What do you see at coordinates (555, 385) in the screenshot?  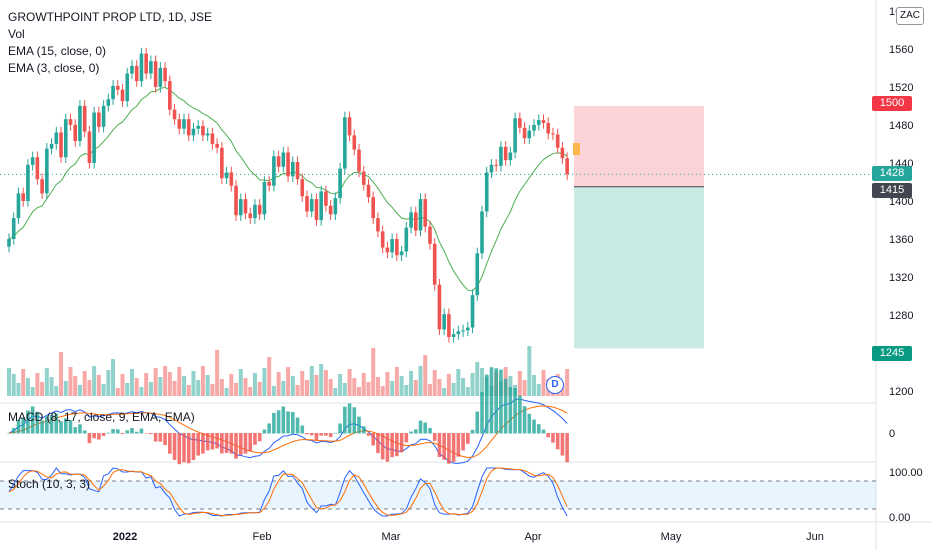 I see `dividend-marker: D` at bounding box center [555, 385].